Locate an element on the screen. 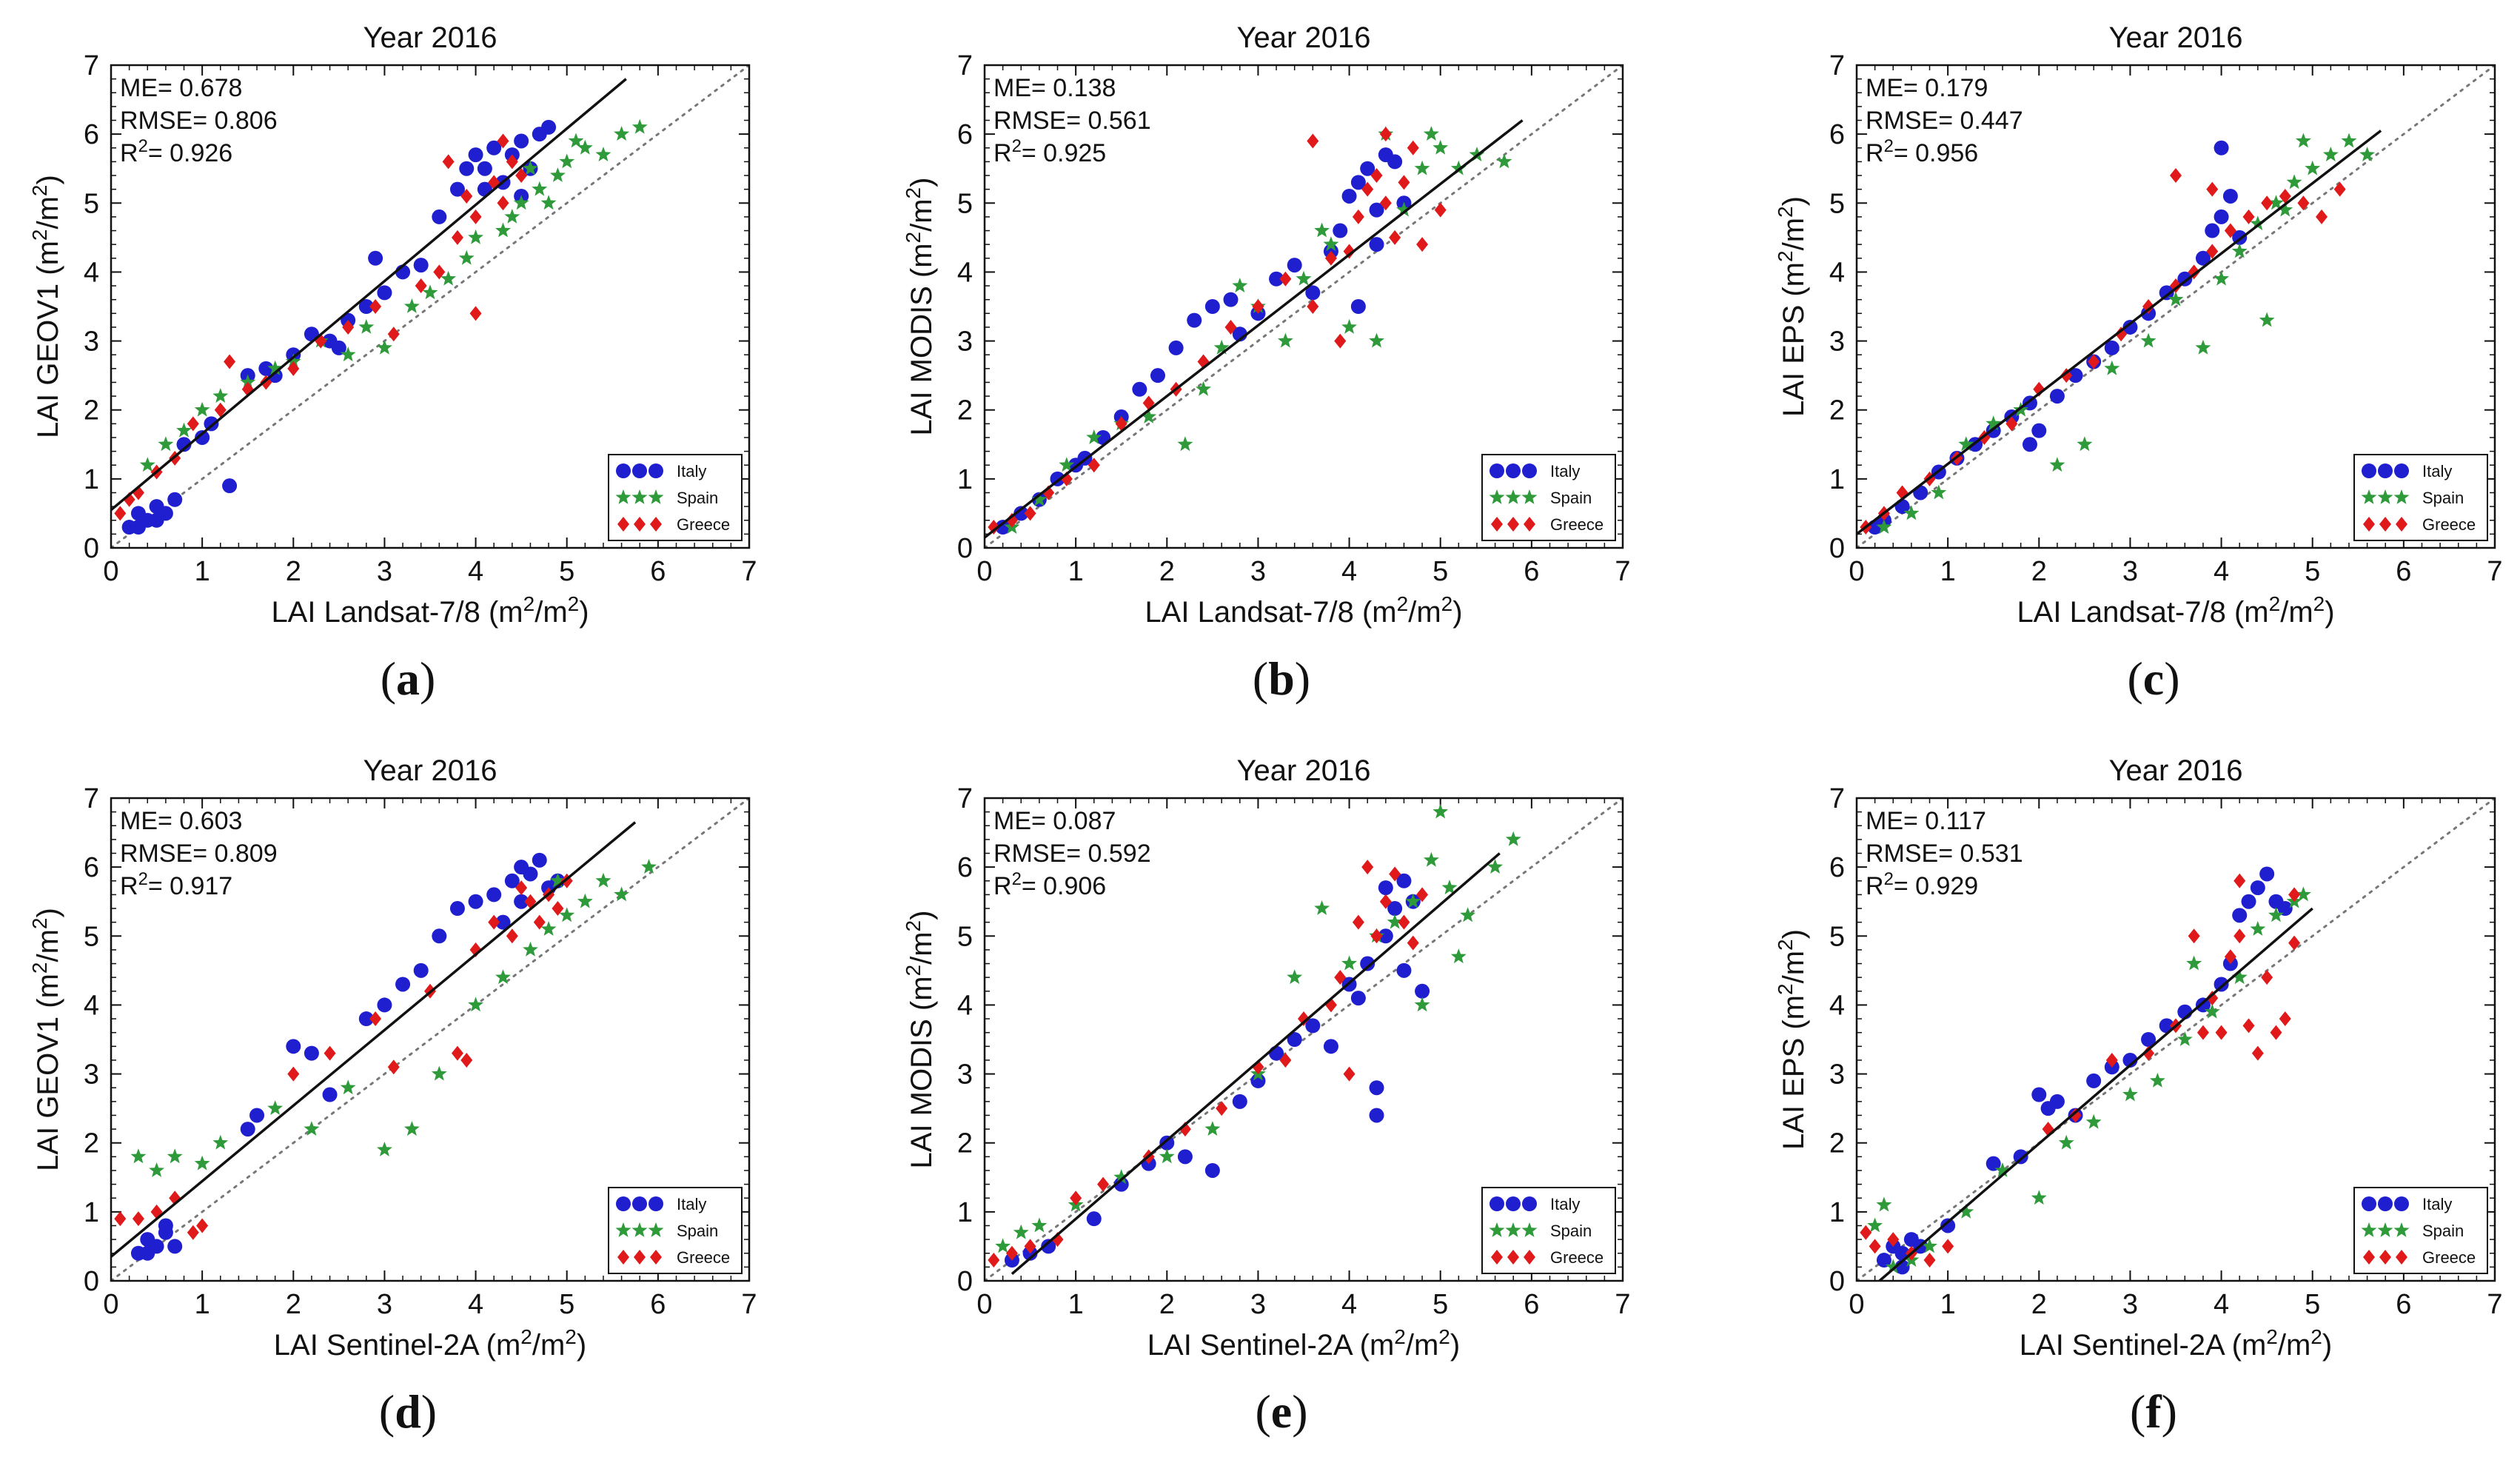 This screenshot has height=1460, width=2520. series-italy is located at coordinates (348, 1056).